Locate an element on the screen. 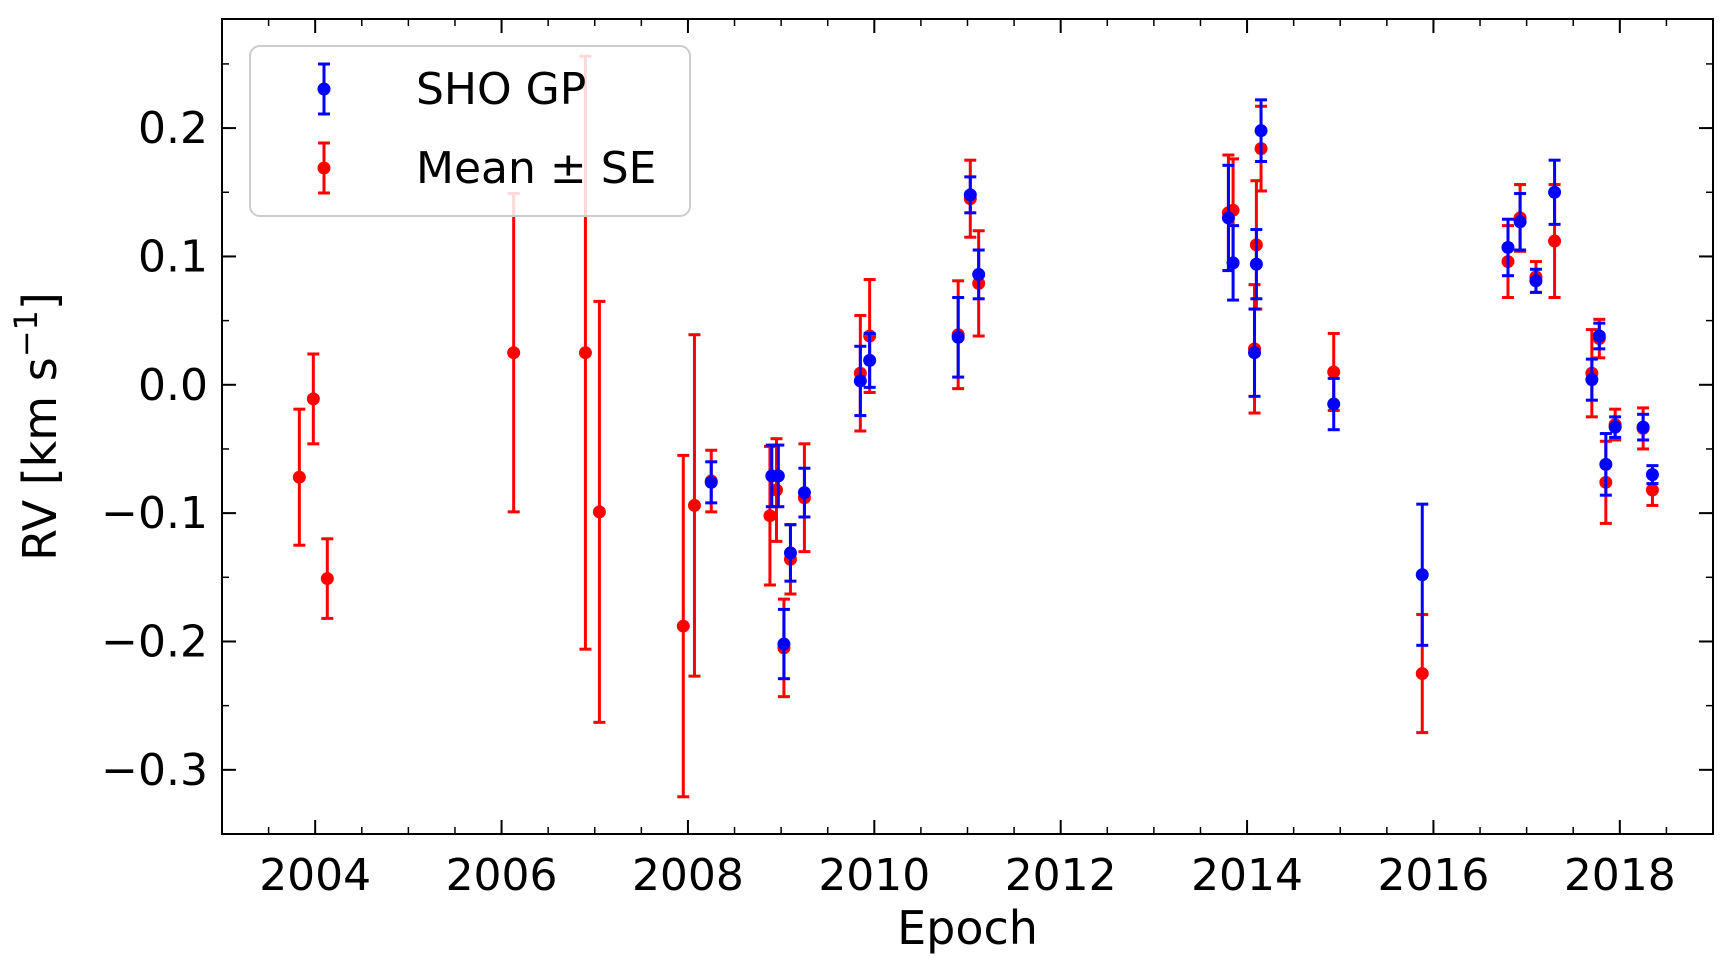 This screenshot has width=1729, height=974. y-tick-label: 0.2 is located at coordinates (173, 128).